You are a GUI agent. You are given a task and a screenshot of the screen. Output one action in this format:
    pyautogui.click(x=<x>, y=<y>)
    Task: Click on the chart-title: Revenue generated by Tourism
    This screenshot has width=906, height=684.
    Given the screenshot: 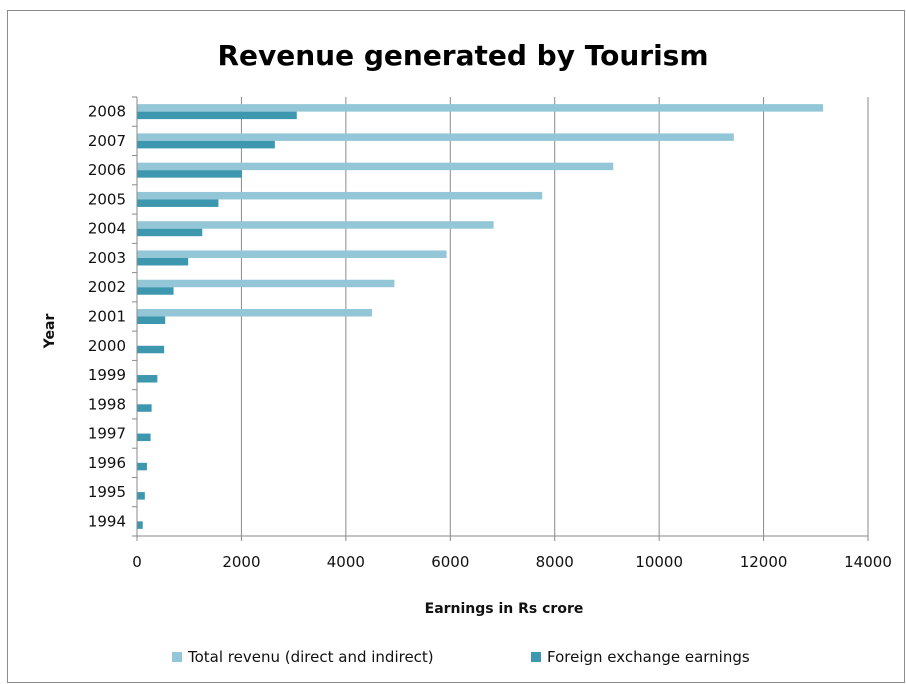 What is the action you would take?
    pyautogui.click(x=462, y=55)
    